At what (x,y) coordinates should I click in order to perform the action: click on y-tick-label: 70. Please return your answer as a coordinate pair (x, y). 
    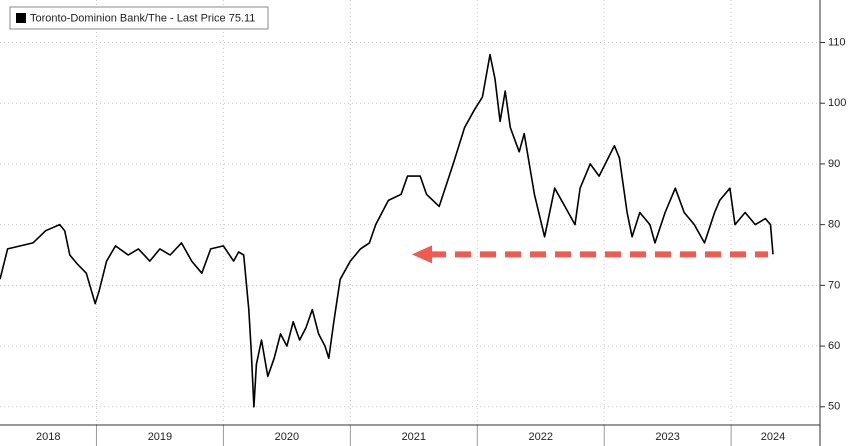
    Looking at the image, I should click on (834, 285).